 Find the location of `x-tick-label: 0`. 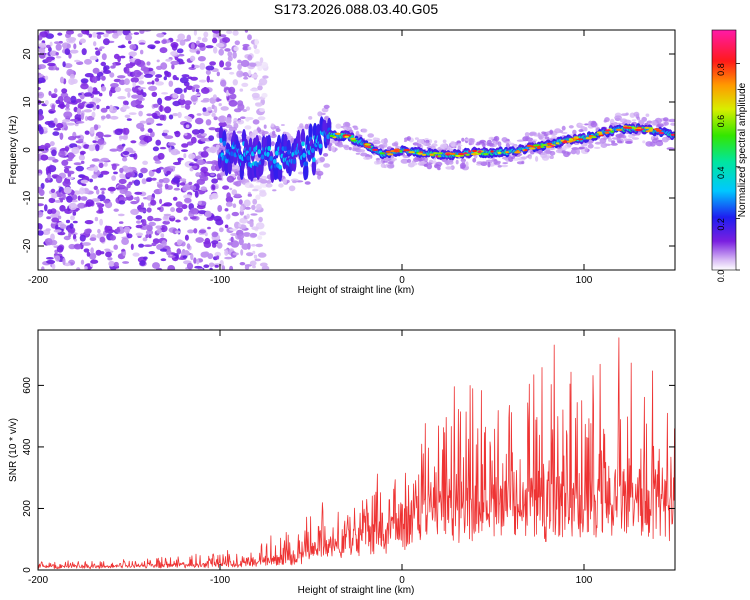

x-tick-label: 0 is located at coordinates (402, 280).